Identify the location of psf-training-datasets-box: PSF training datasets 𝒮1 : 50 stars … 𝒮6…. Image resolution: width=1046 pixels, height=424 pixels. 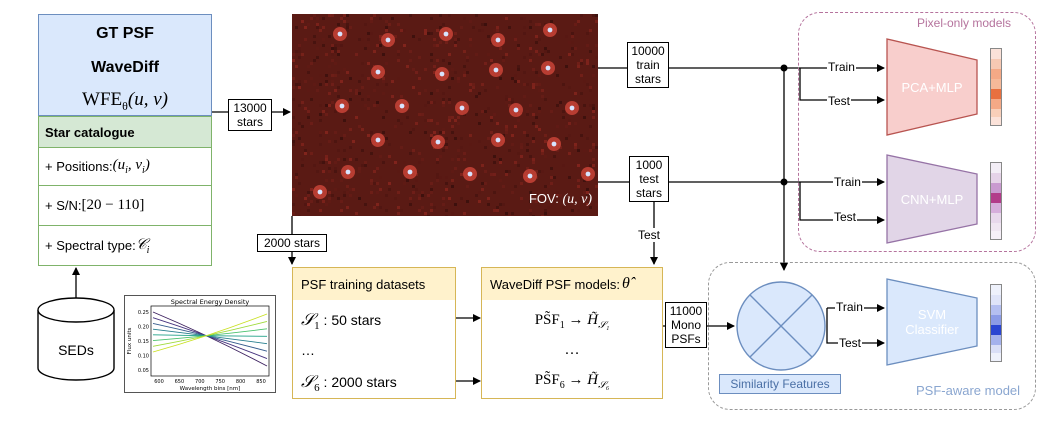
(374, 333).